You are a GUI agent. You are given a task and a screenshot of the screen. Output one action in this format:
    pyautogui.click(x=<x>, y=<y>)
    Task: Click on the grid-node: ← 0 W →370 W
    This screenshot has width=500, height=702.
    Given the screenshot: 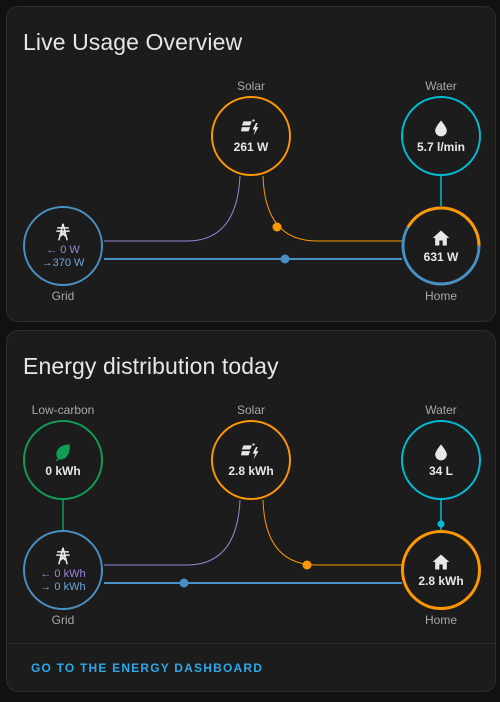 What is the action you would take?
    pyautogui.click(x=63, y=246)
    